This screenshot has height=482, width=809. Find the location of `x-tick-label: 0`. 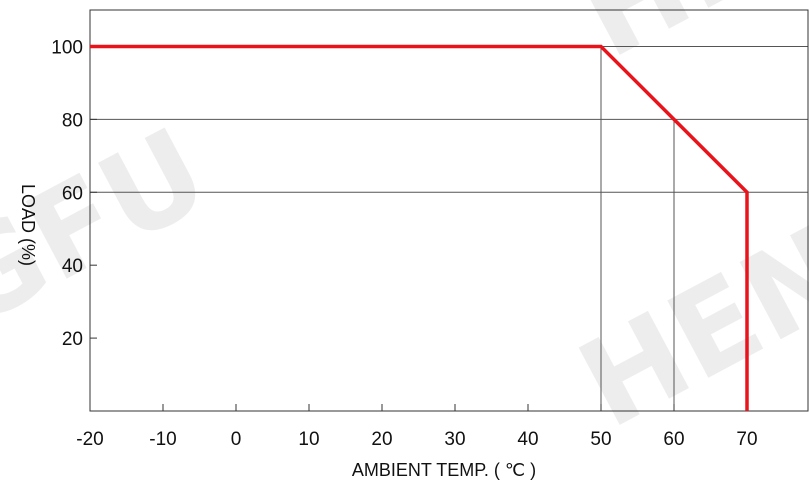

x-tick-label: 0 is located at coordinates (236, 439).